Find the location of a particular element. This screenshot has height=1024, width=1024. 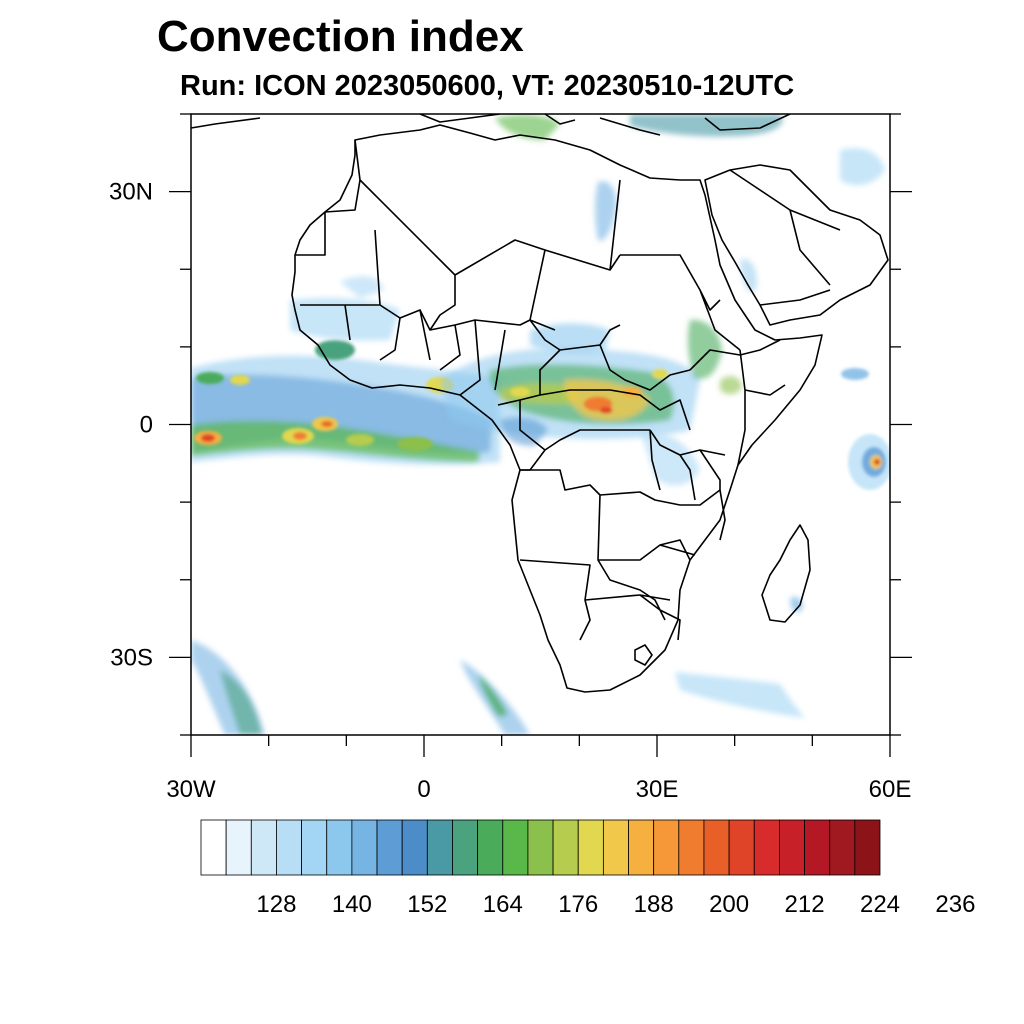

mediterranean-convection is located at coordinates (690, 150).